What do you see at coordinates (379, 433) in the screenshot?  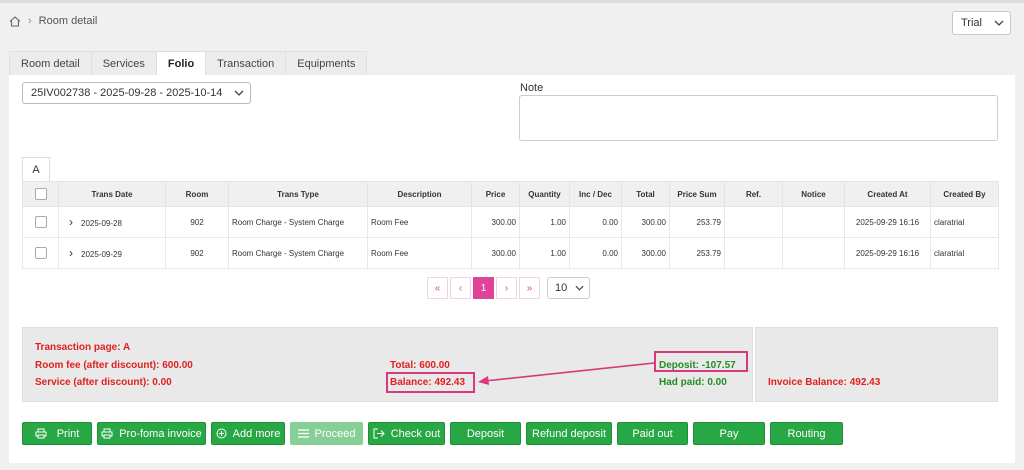 I see `sign-out-icon` at bounding box center [379, 433].